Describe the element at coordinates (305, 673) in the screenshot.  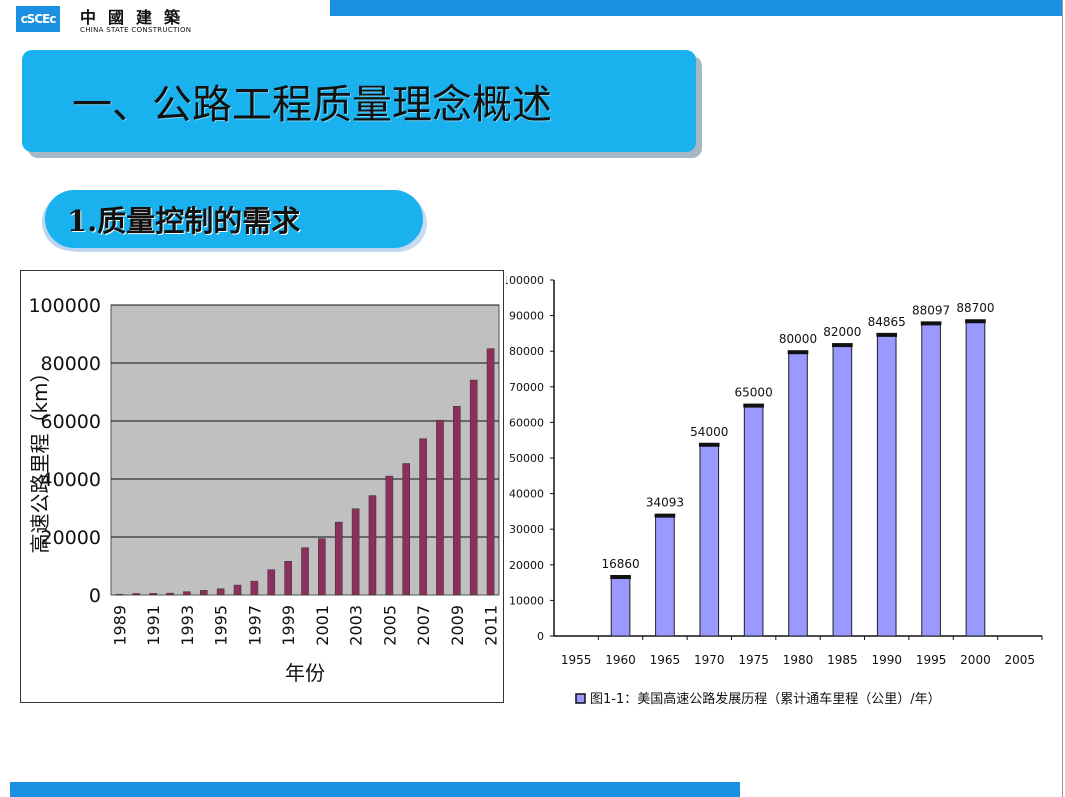
I see `x-axis-title: 年份` at that location.